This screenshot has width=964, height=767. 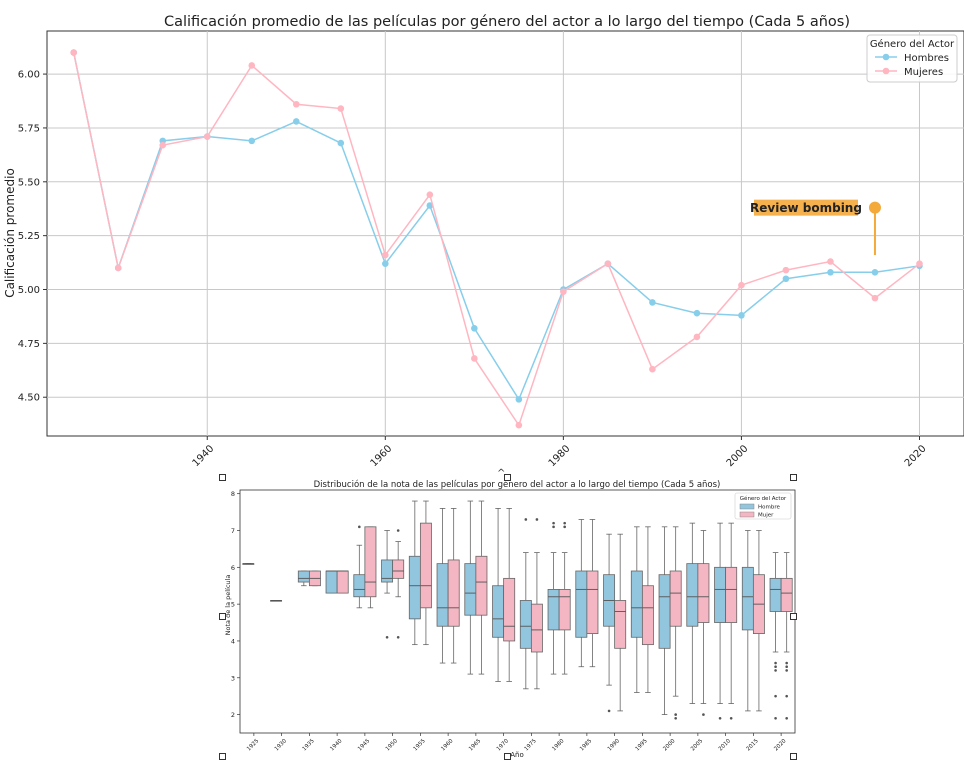 I want to click on box-chart-x-tick-label: 1975, so click(x=531, y=745).